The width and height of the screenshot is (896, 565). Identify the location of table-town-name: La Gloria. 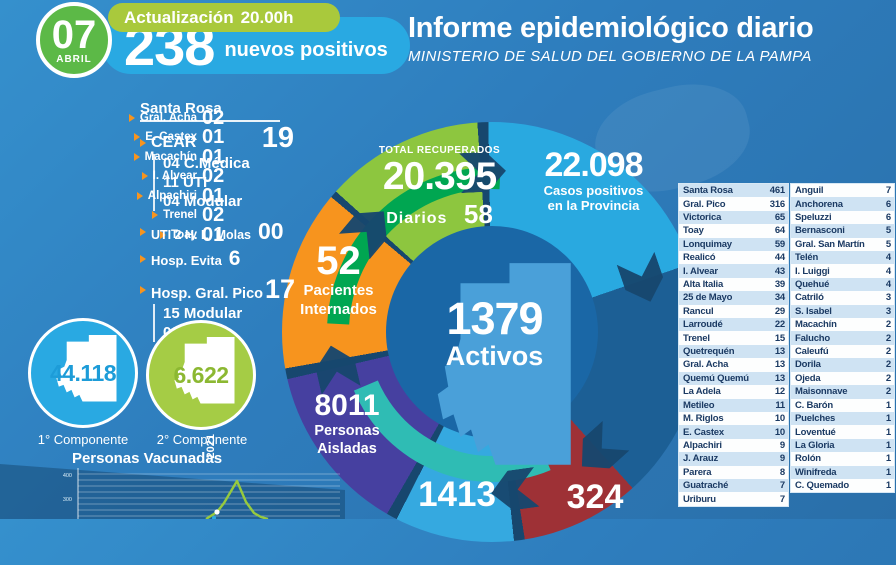
(815, 445).